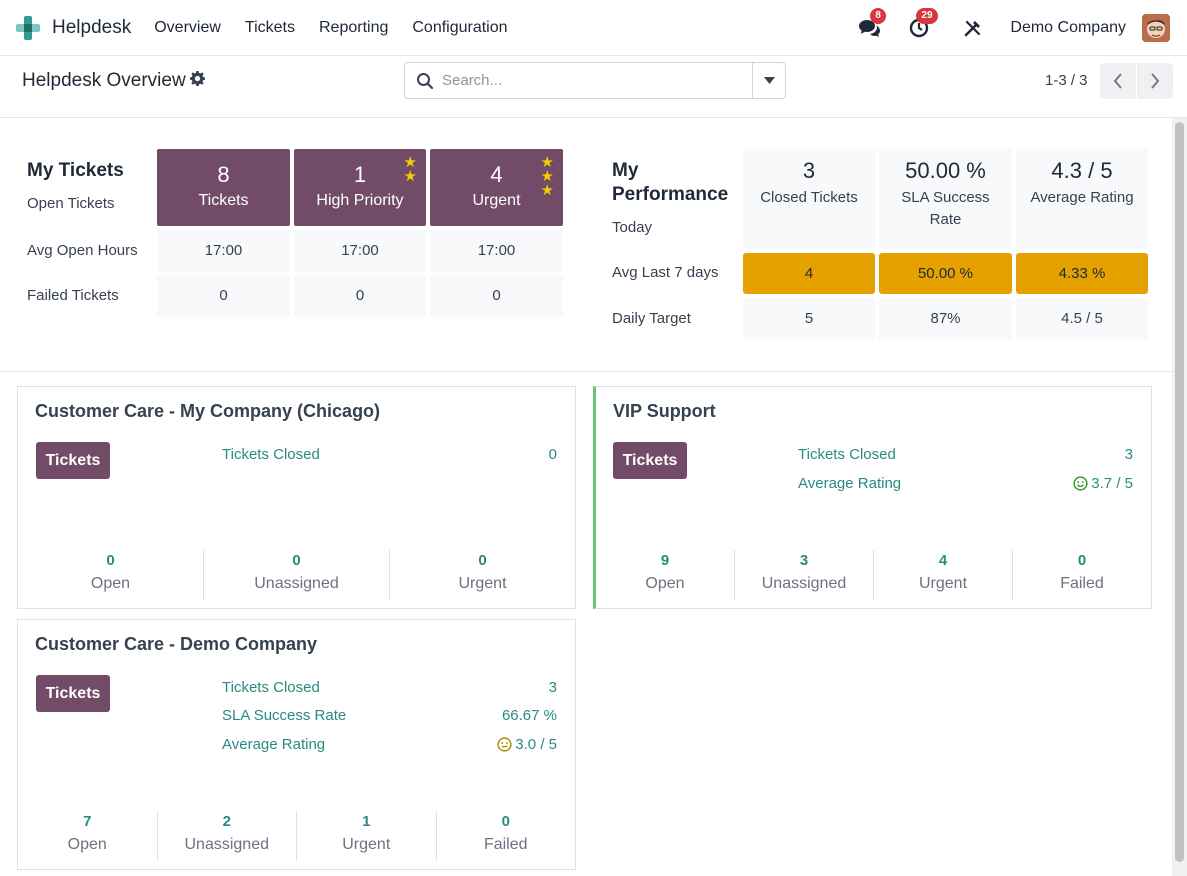  I want to click on target-sla-success-rate: 87%, so click(945, 319).